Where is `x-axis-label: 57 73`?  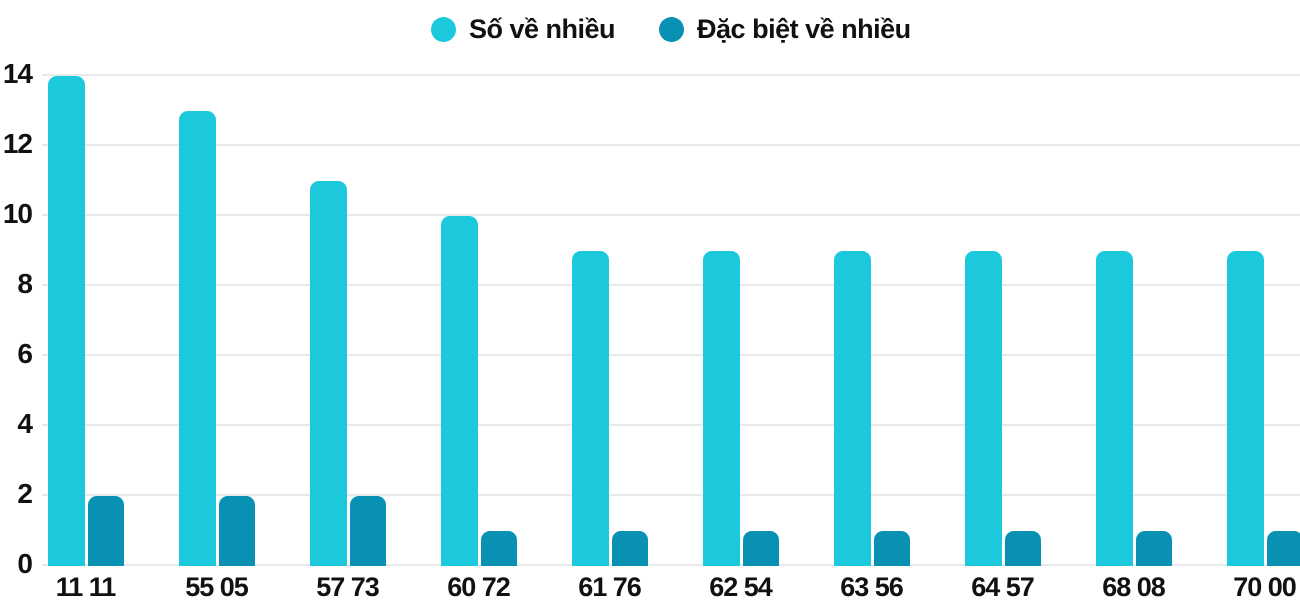
x-axis-label: 57 73 is located at coordinates (348, 586).